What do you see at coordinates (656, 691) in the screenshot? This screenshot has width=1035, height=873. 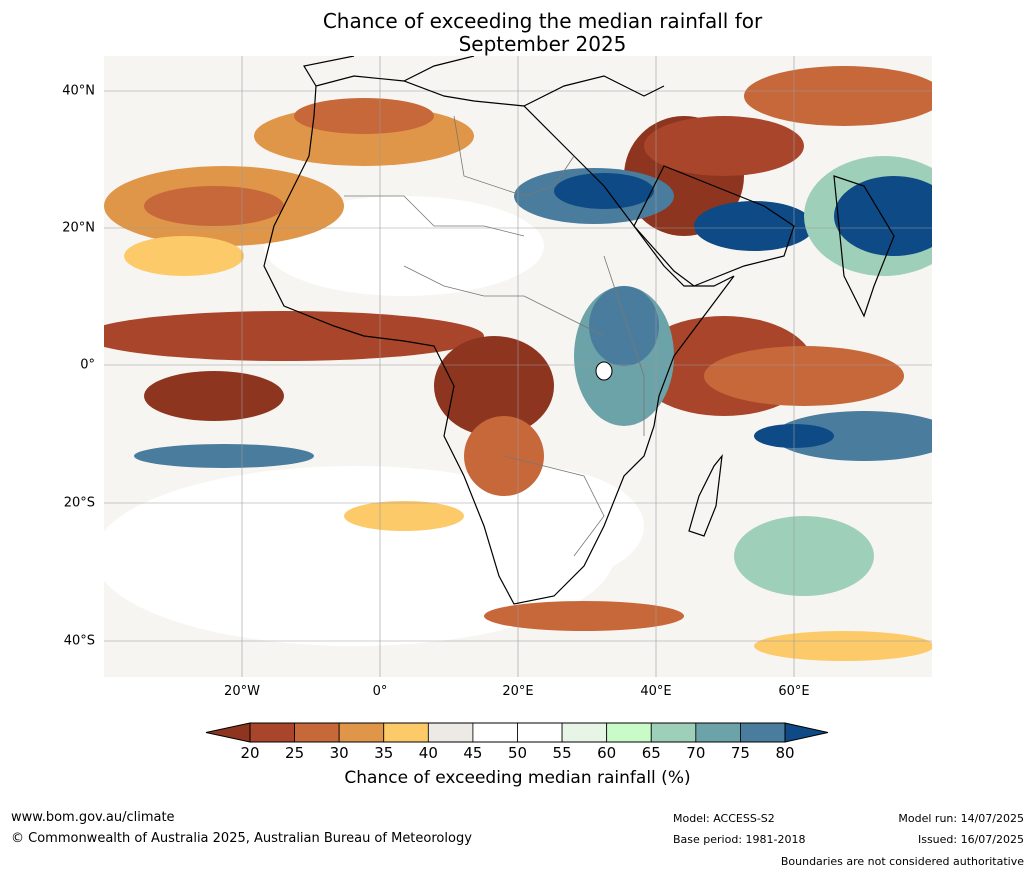 I see `lon-label-40e: 40°E` at bounding box center [656, 691].